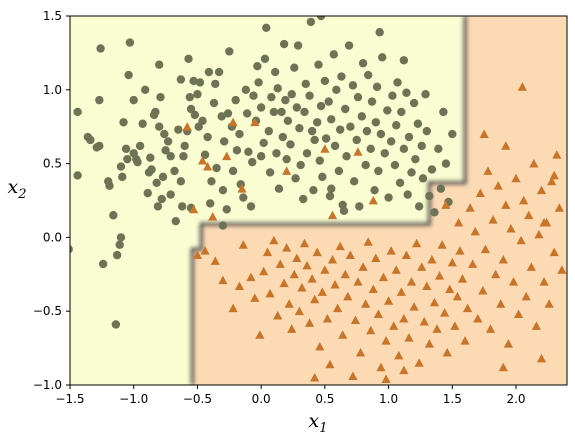  I want to click on x-tick-label: −1.5, so click(69, 399).